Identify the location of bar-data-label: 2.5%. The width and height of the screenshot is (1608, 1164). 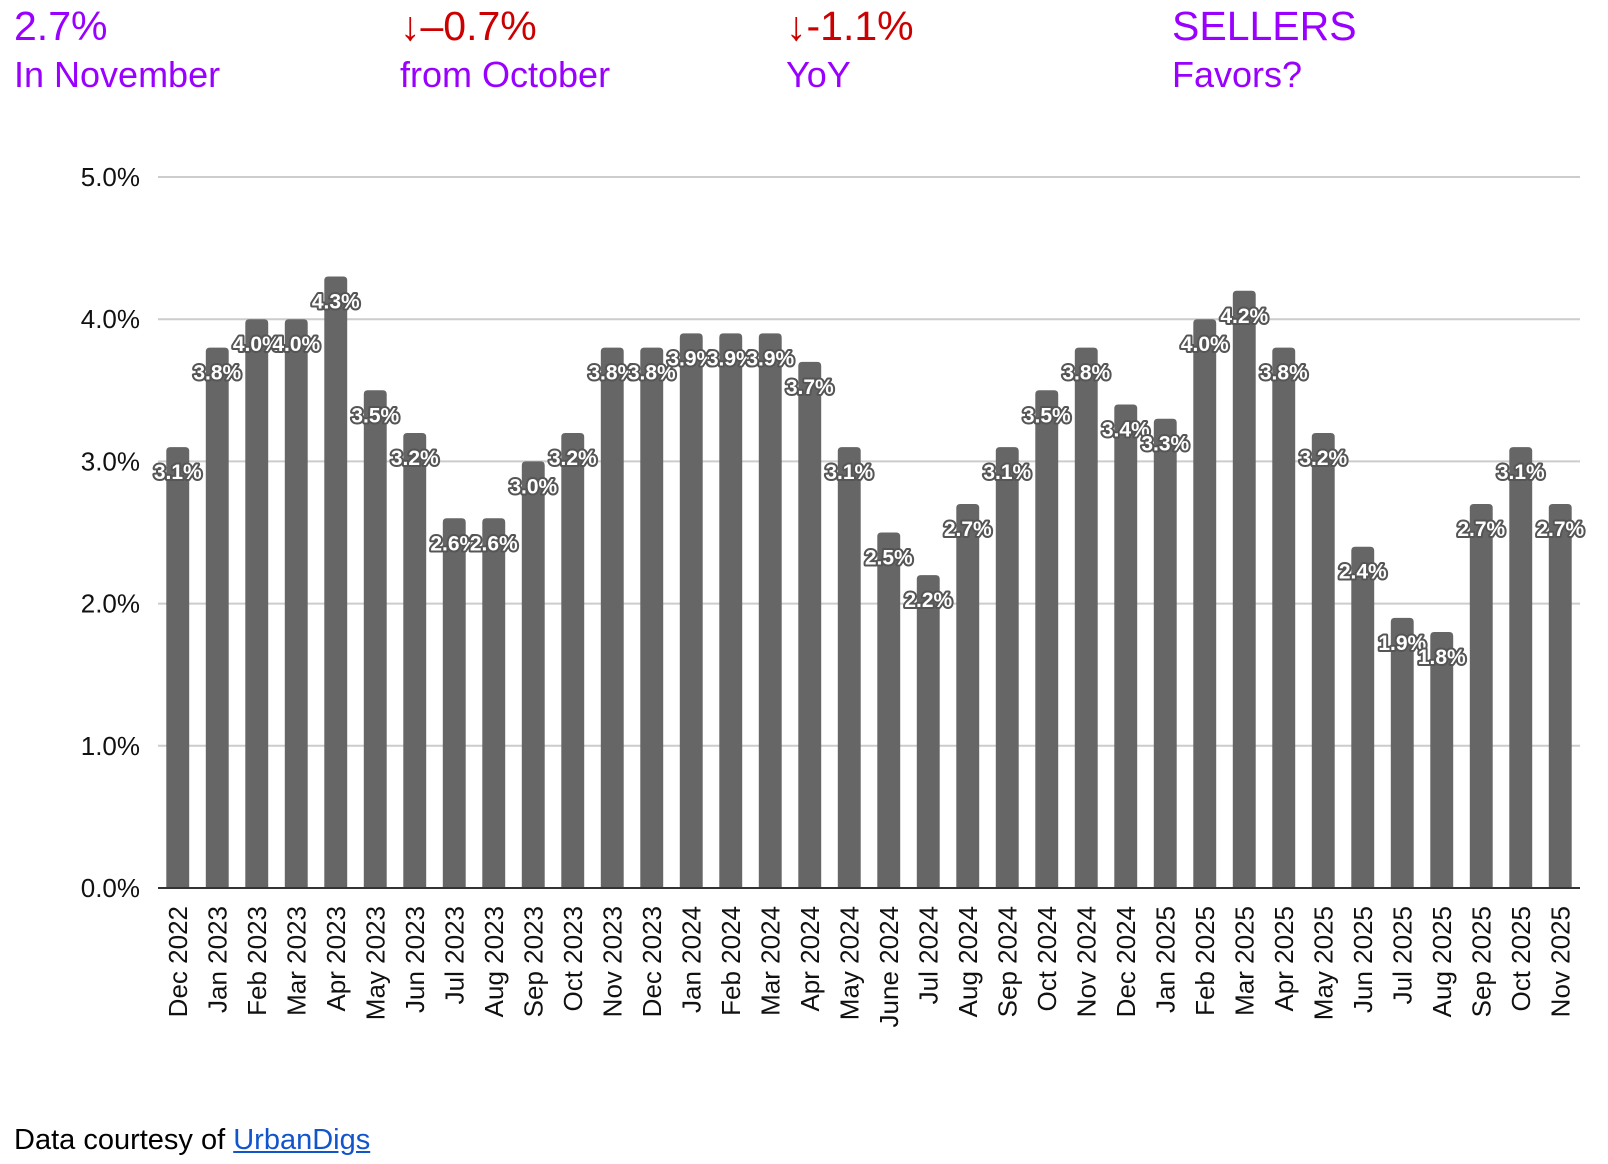
(889, 558).